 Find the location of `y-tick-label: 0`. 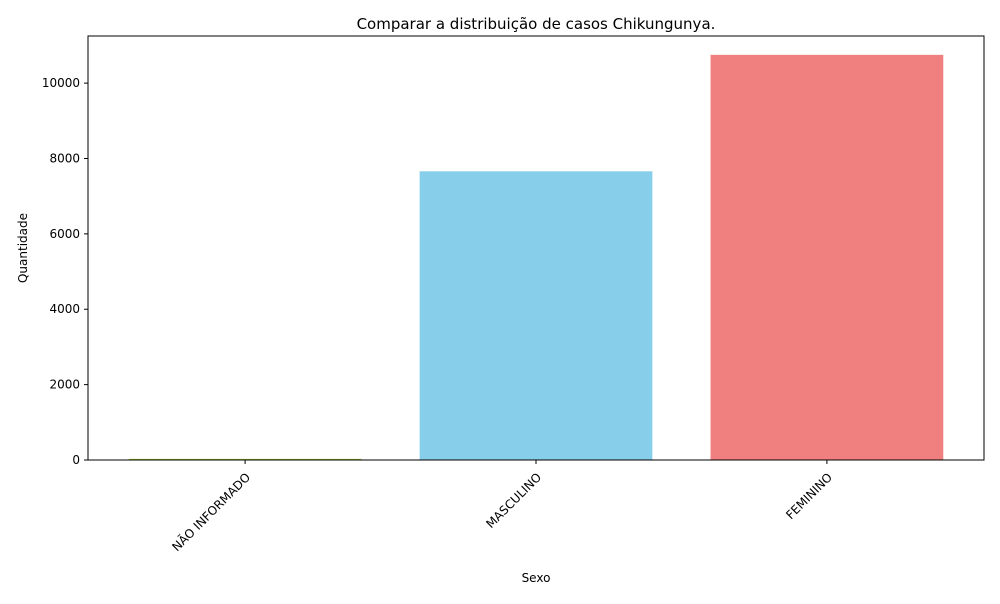

y-tick-label: 0 is located at coordinates (76, 460).